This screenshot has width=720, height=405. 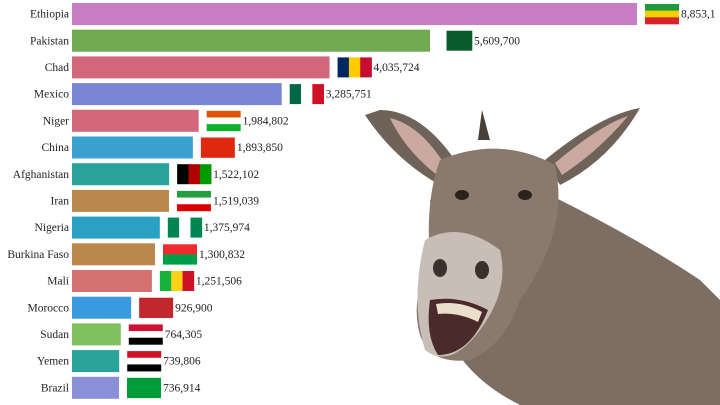 I want to click on category-label: Nigeria, so click(x=52, y=228).